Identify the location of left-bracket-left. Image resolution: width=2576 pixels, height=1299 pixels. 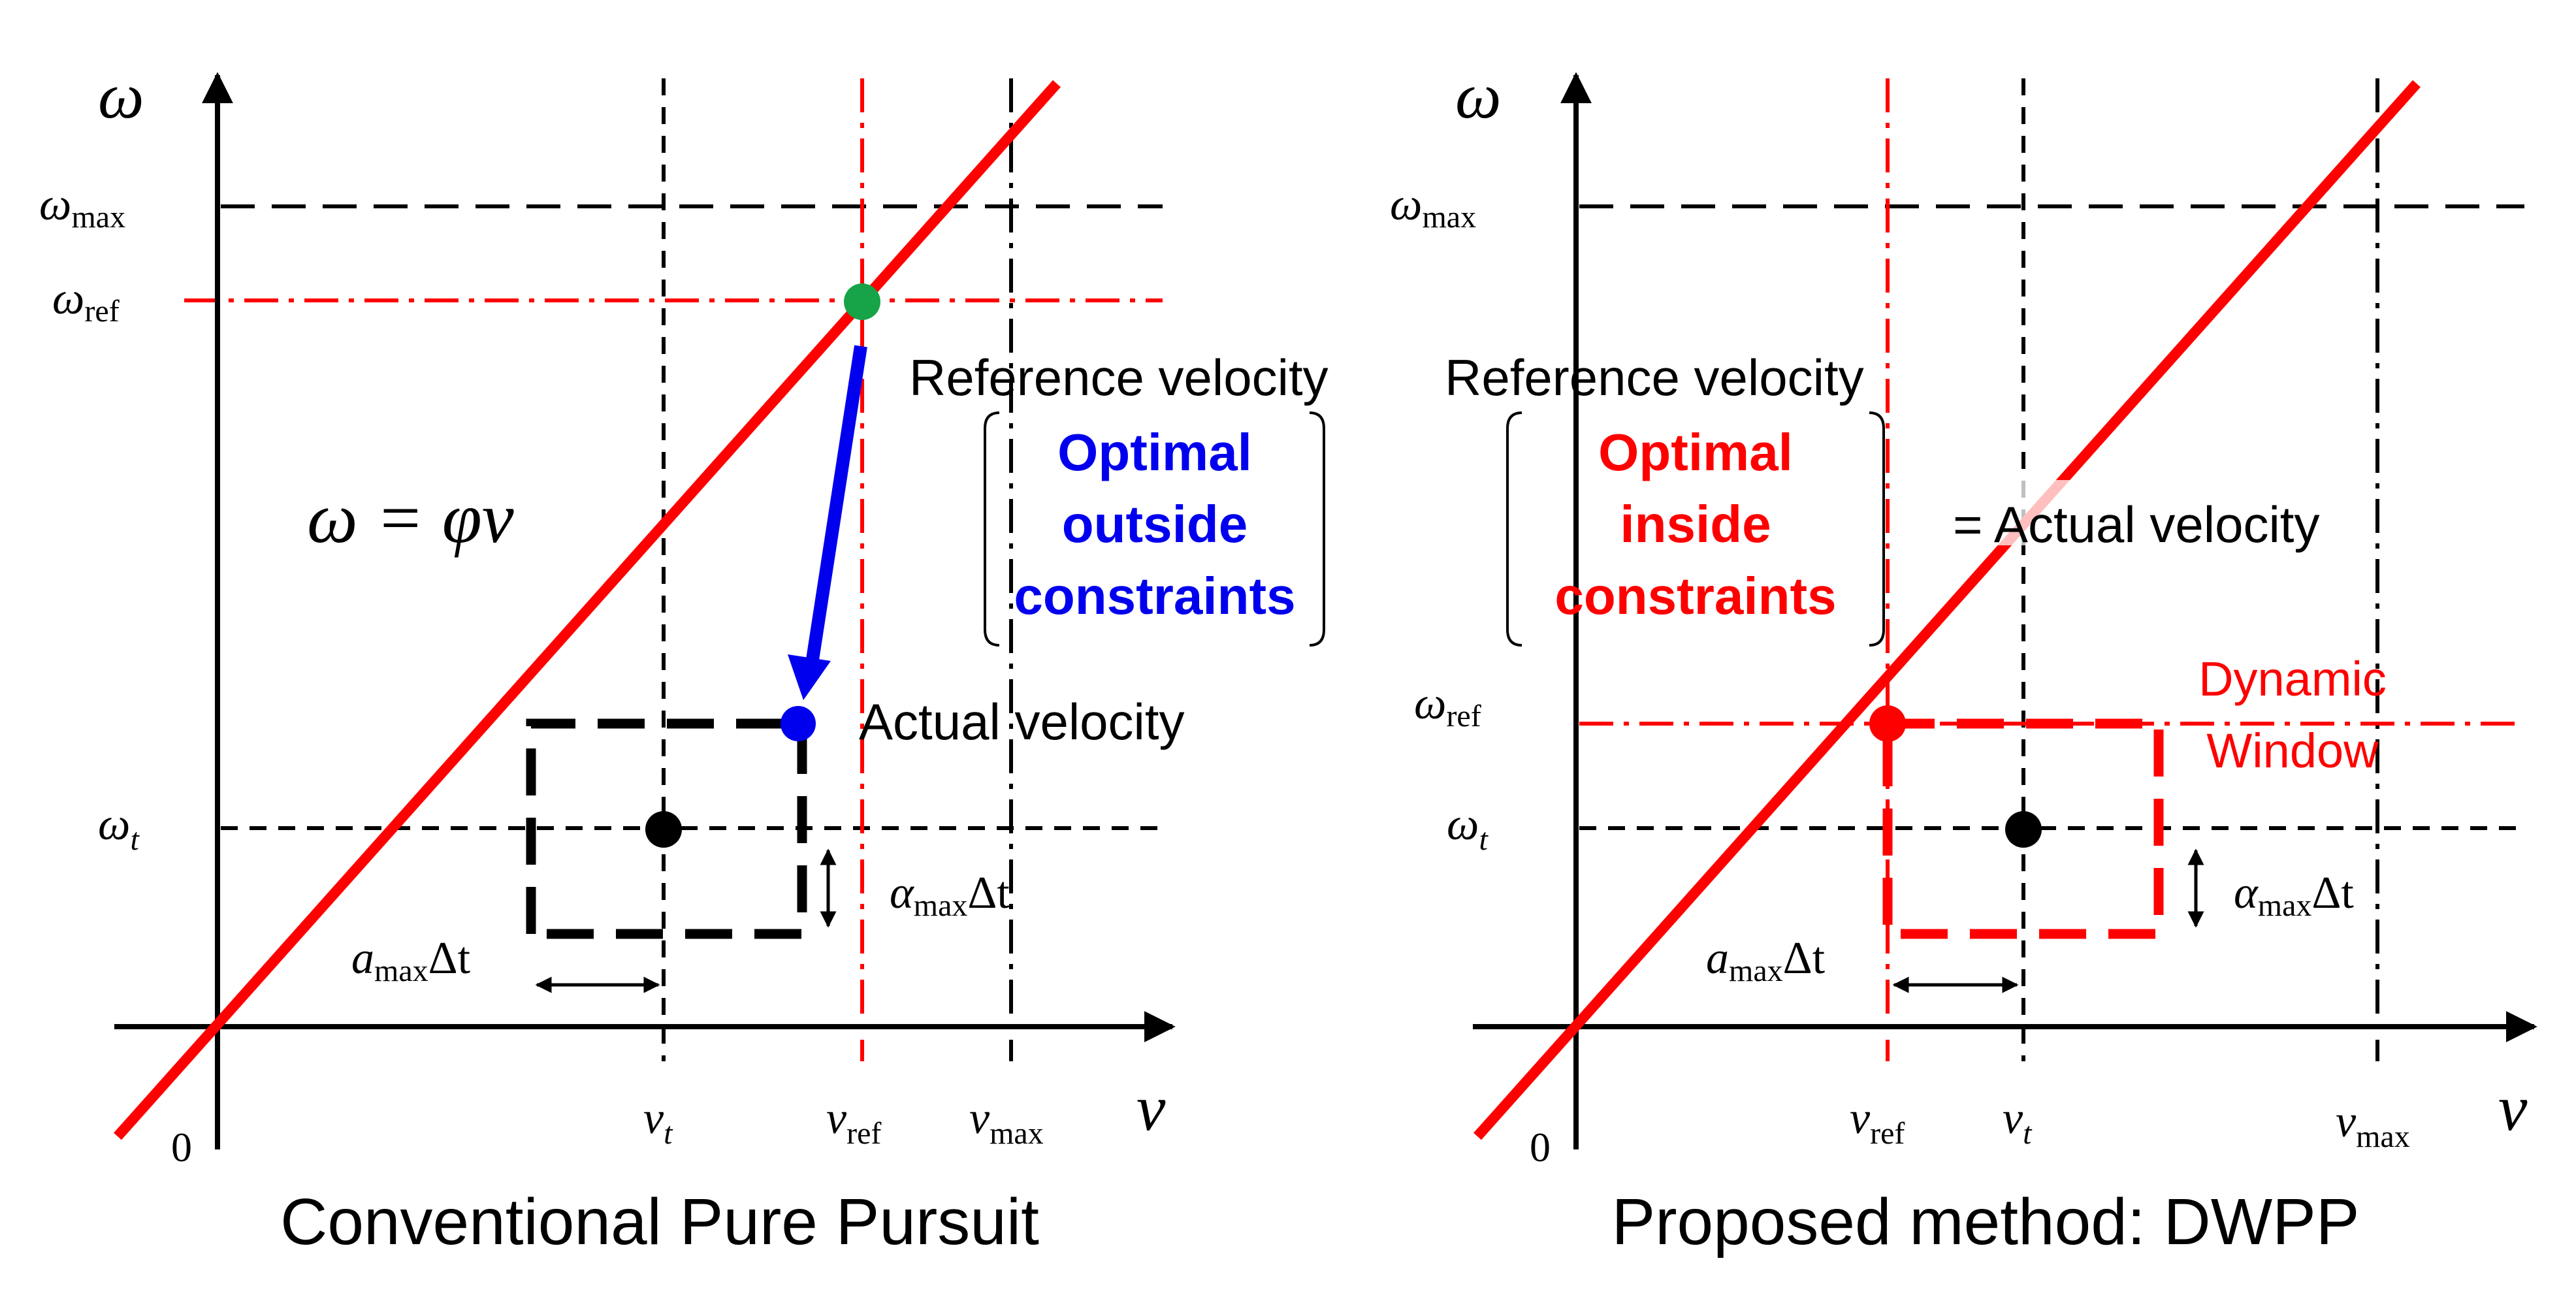
(992, 529).